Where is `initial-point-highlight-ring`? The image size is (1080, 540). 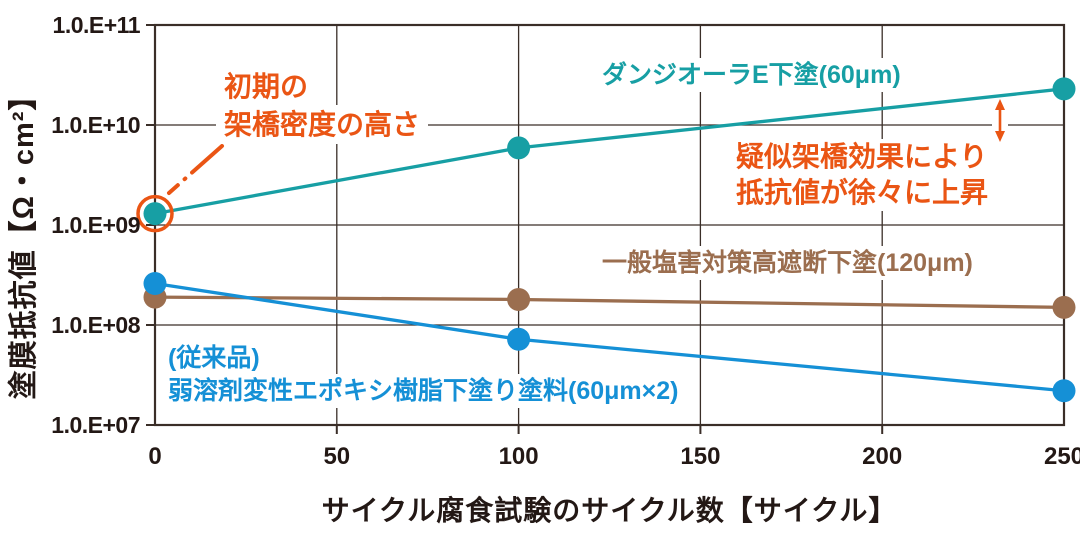 initial-point-highlight-ring is located at coordinates (155, 213).